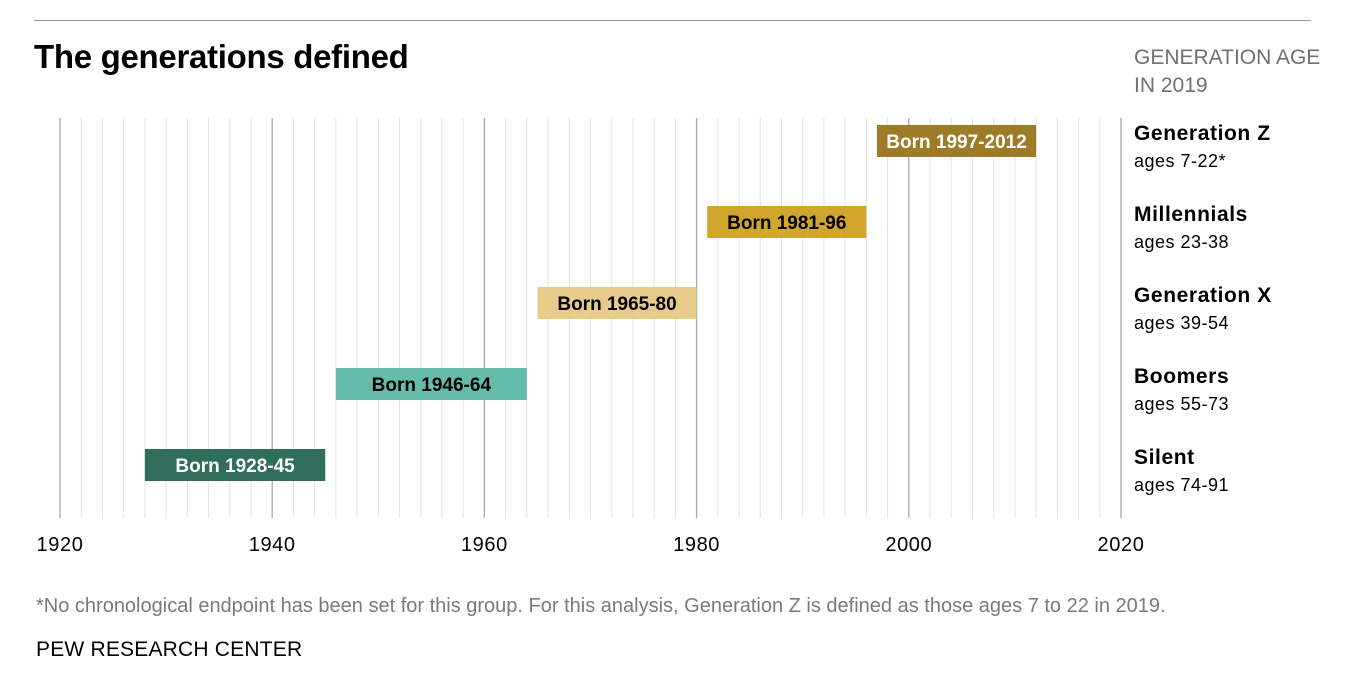  What do you see at coordinates (1181, 323) in the screenshot?
I see `generation-ages: ages 39-54` at bounding box center [1181, 323].